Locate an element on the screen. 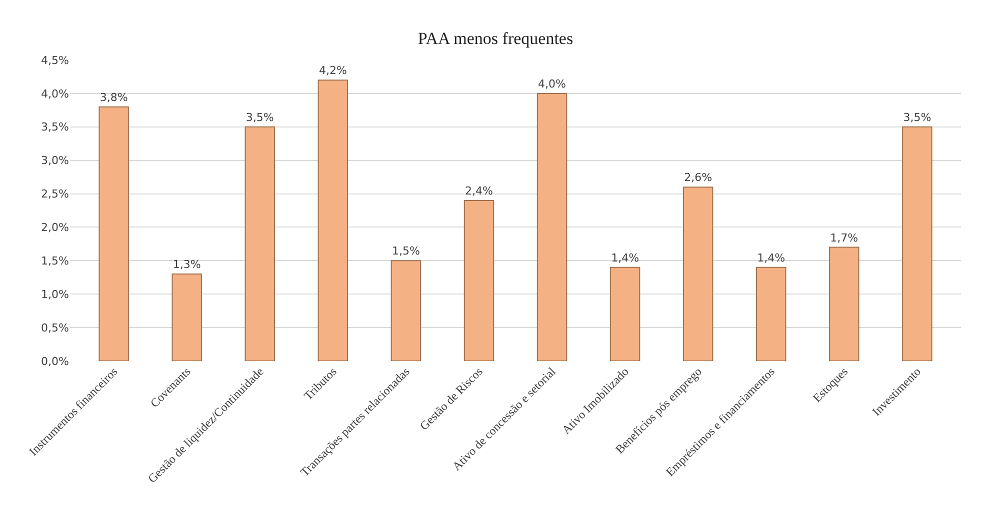 This screenshot has width=991, height=531. y-tick-label: 0,5% is located at coordinates (55, 327).